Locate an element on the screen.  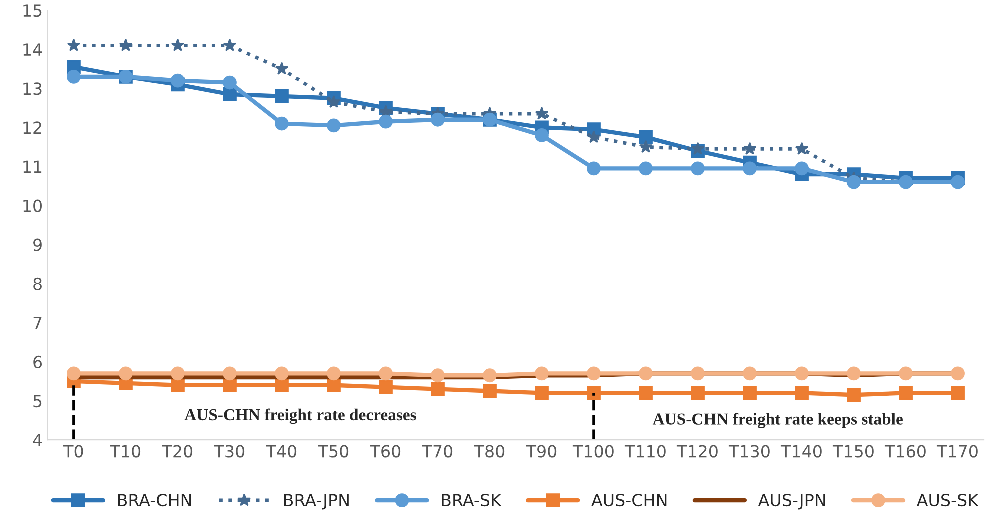
y-tick-label: 10 is located at coordinates (33, 206).